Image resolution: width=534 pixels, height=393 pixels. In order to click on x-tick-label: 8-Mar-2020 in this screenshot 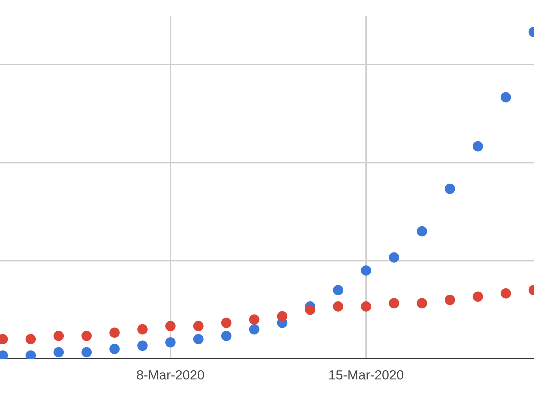, I will do `click(170, 375)`.